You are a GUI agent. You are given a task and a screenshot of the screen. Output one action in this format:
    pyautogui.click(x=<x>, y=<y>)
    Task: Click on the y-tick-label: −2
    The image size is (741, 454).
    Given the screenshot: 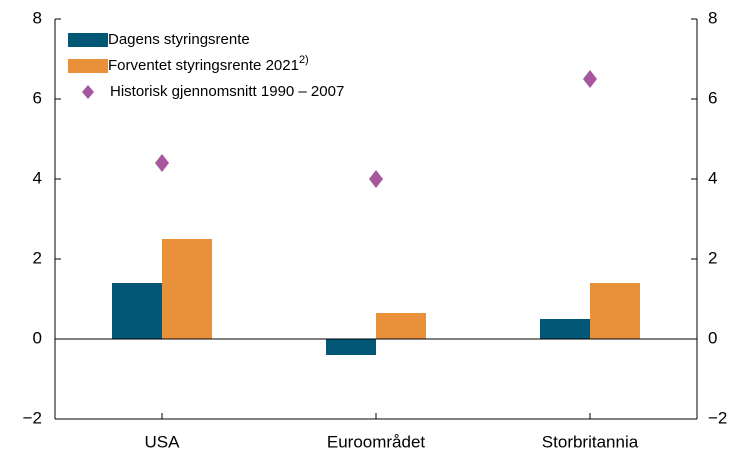 What is the action you would take?
    pyautogui.click(x=32, y=417)
    